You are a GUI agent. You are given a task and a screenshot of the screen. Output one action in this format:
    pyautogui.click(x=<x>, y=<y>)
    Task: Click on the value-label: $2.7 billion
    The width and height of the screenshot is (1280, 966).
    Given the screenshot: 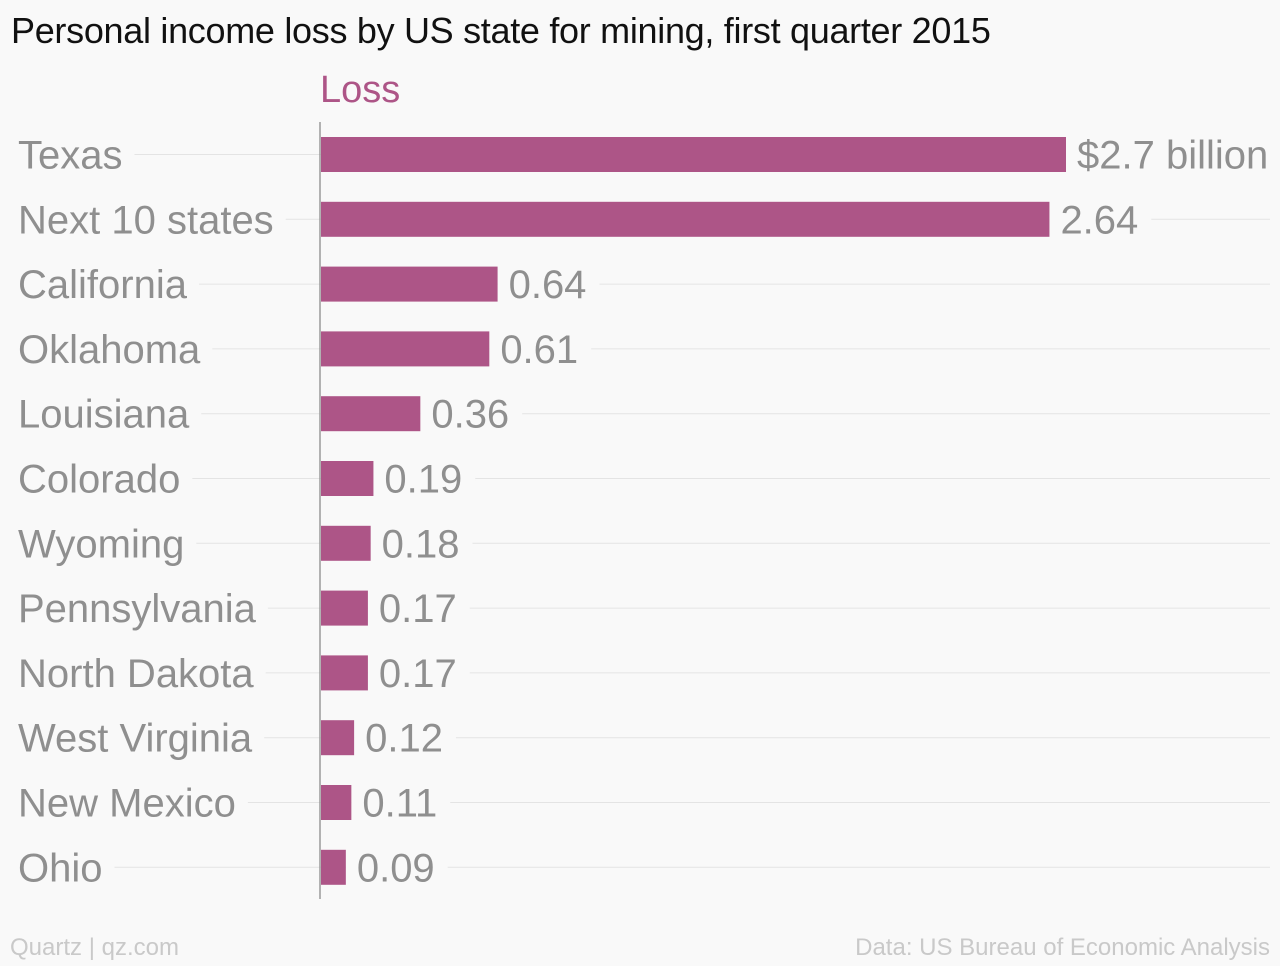 What is the action you would take?
    pyautogui.click(x=1172, y=156)
    